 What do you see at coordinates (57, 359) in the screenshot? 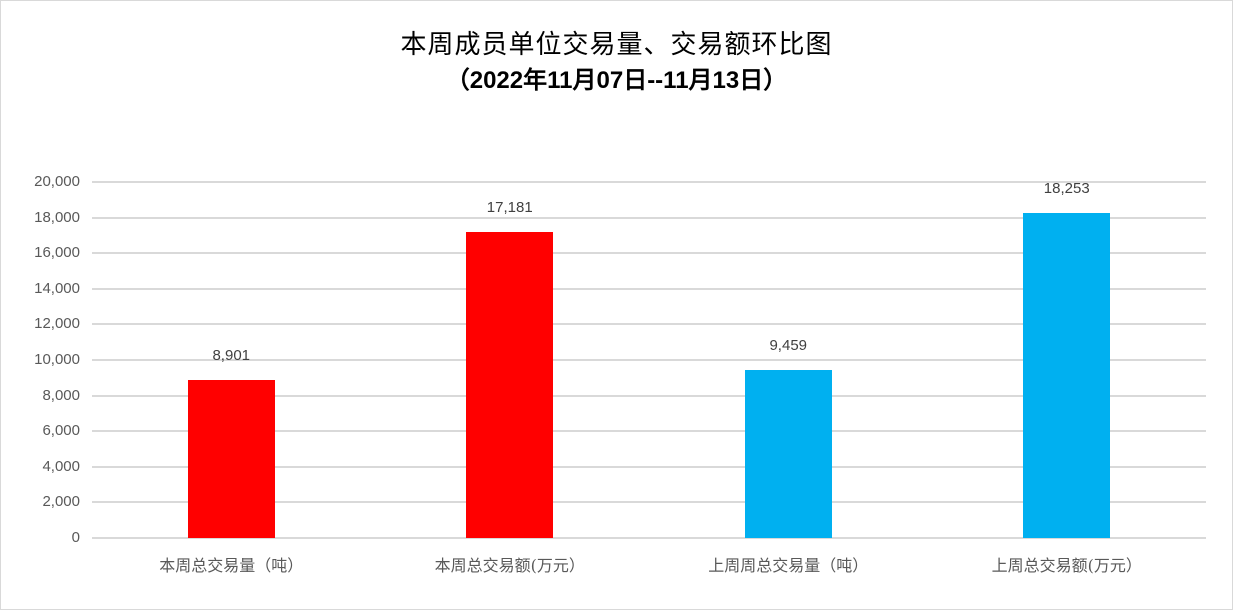
I see `y-tick-label: 10,000` at bounding box center [57, 359].